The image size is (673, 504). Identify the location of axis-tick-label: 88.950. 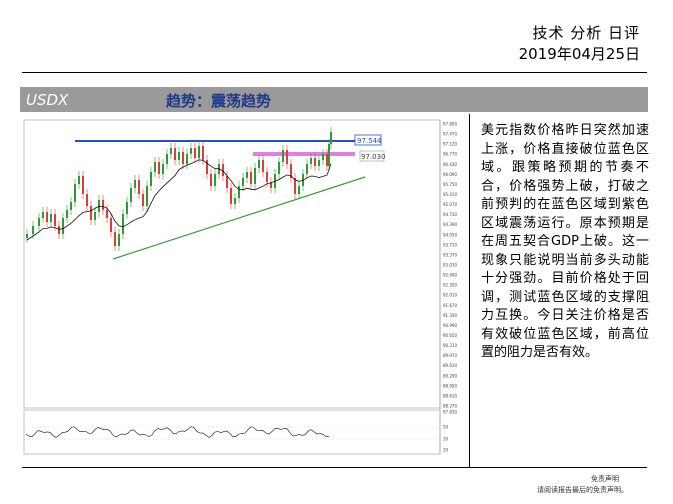
(450, 385).